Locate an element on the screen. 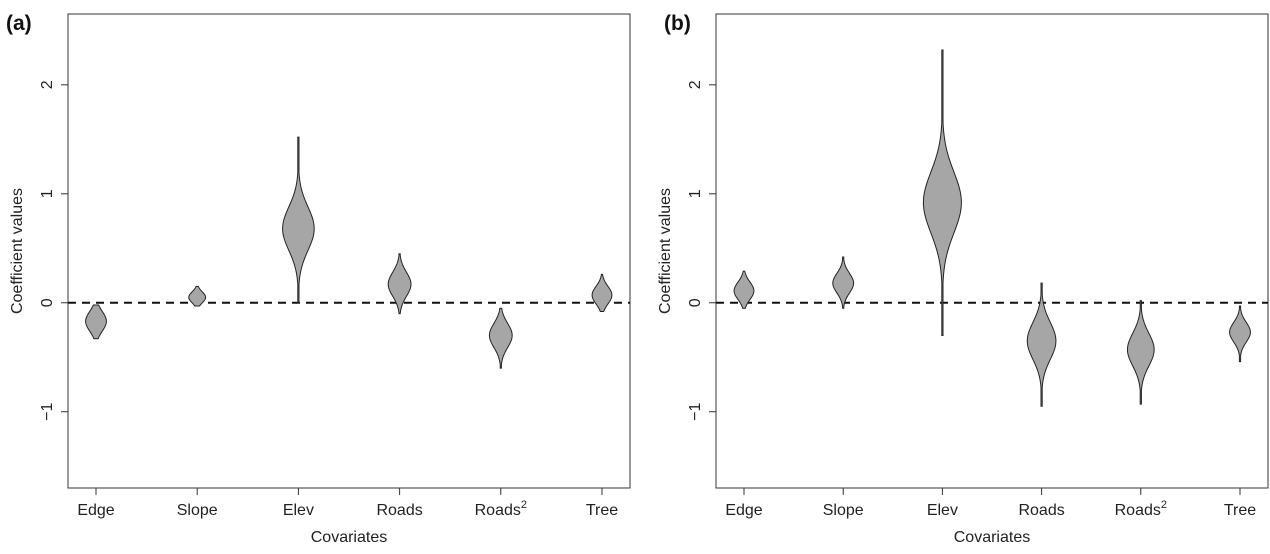 This screenshot has width=1270, height=554. panel-letter: (a) is located at coordinates (19, 23).